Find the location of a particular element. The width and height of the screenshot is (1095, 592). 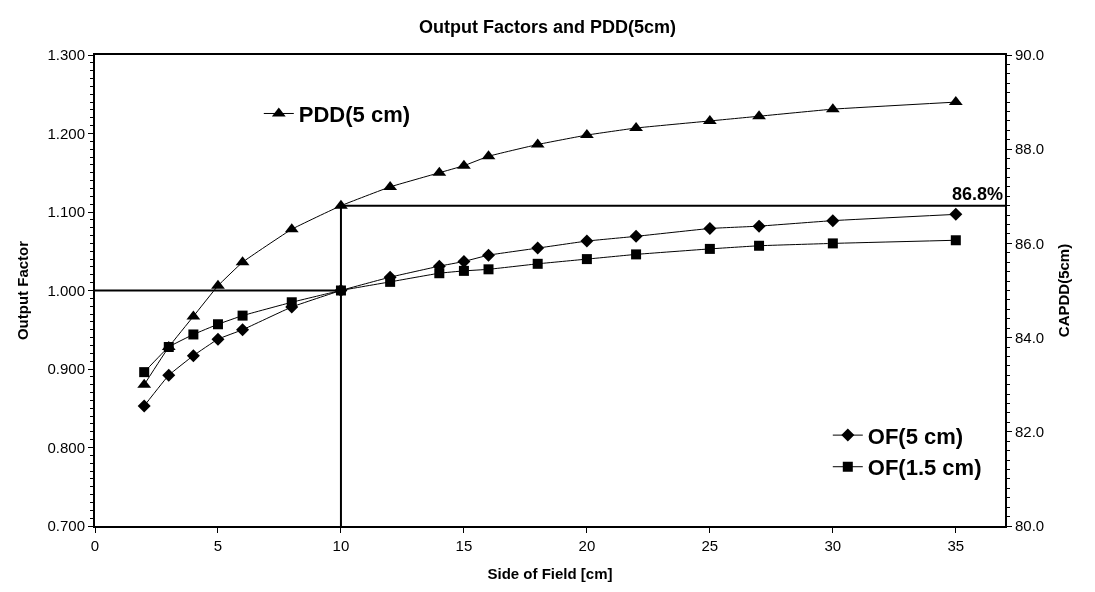

y-tick-label: 1.200 is located at coordinates (66, 133).